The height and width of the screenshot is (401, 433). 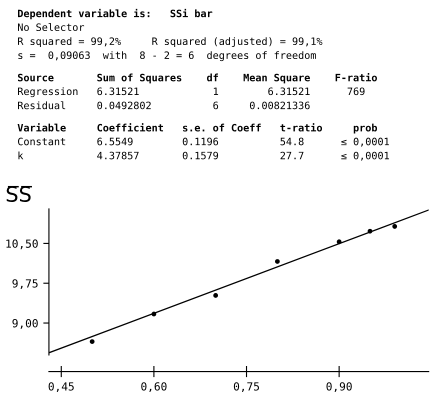 I want to click on y-axis-title: S̅S̅, so click(x=19, y=194).